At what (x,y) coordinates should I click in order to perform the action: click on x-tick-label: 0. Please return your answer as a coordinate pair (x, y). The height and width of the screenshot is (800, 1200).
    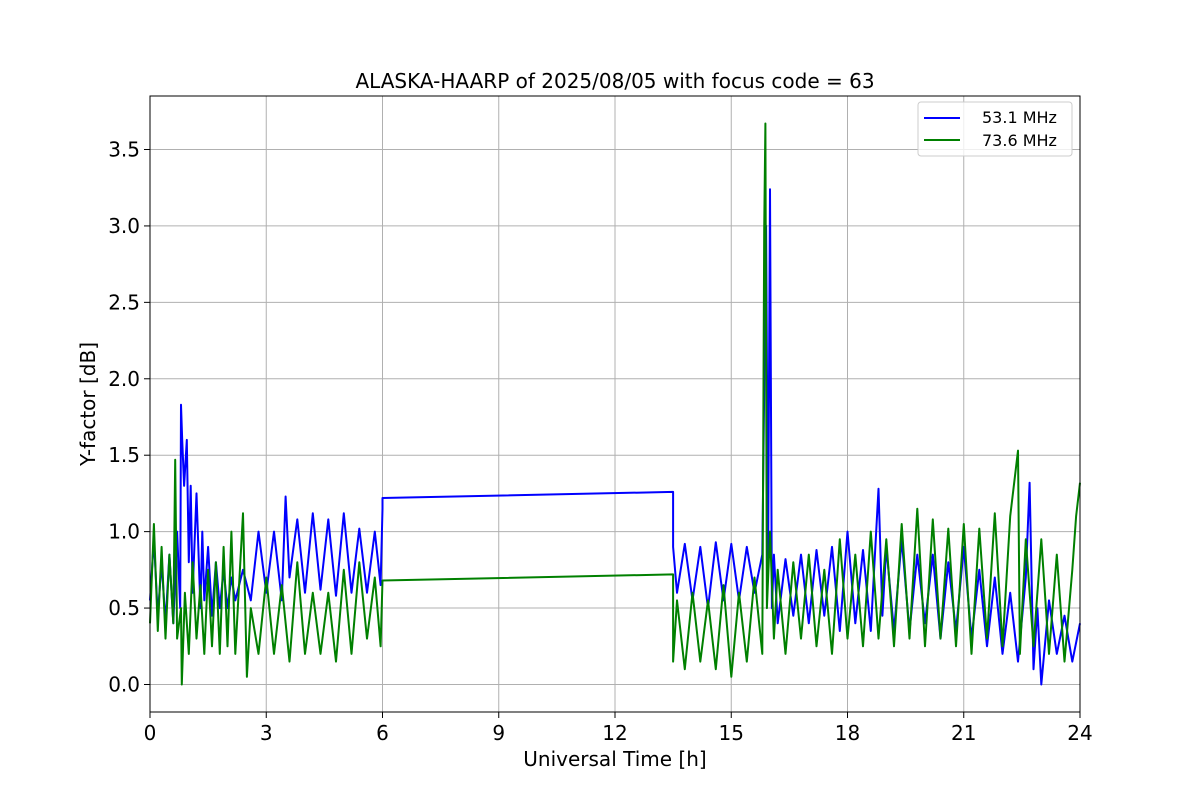
    Looking at the image, I should click on (150, 733).